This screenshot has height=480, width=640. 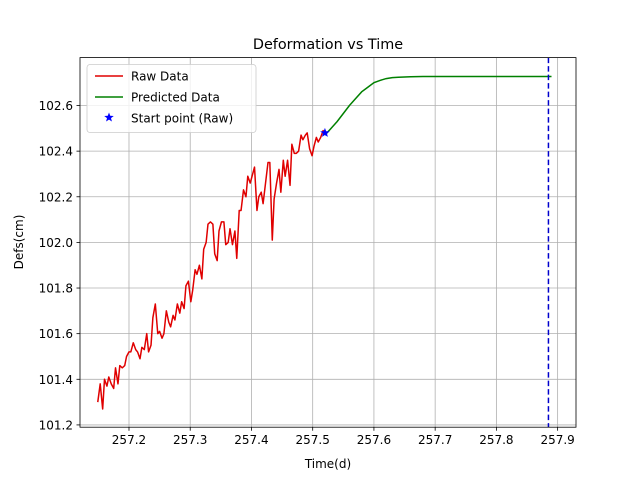 What do you see at coordinates (56, 243) in the screenshot?
I see `y-tick-label: 102.0` at bounding box center [56, 243].